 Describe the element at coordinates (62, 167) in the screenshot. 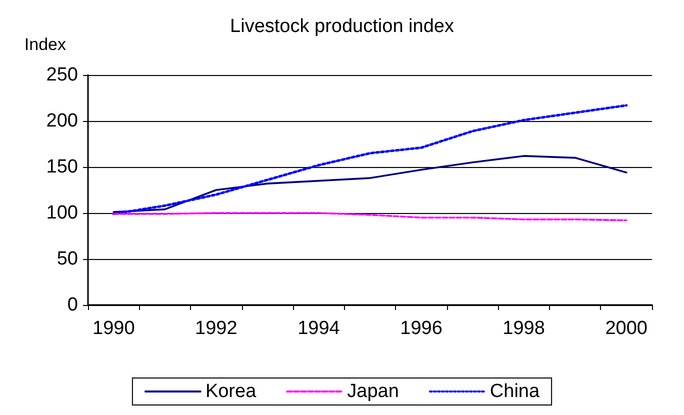

I see `y-tick-label: 150` at that location.